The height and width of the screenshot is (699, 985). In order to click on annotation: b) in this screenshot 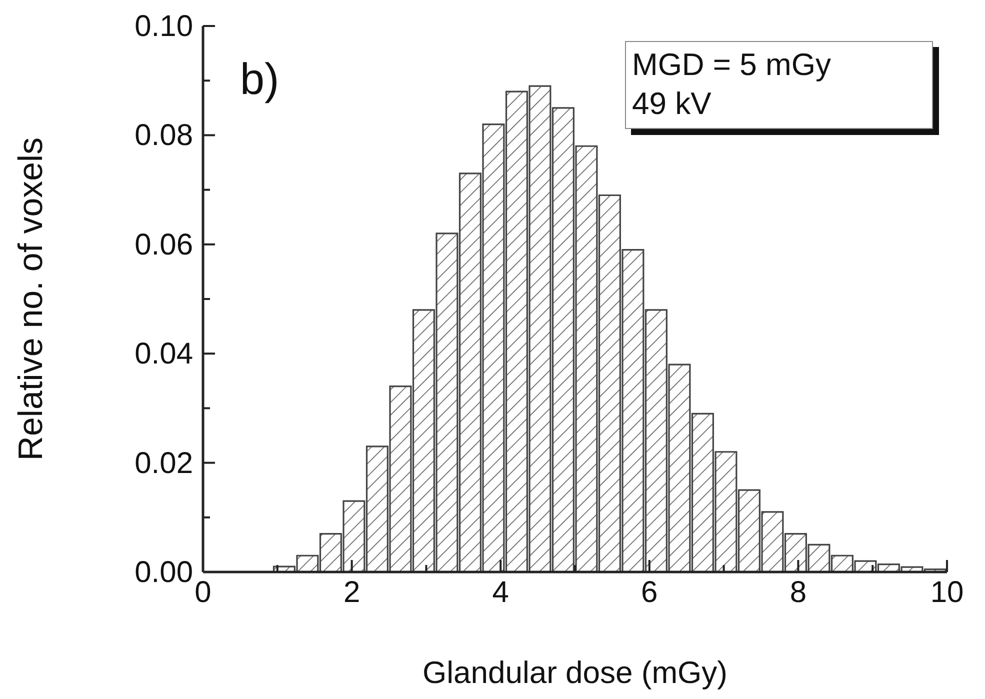, I will do `click(260, 79)`.